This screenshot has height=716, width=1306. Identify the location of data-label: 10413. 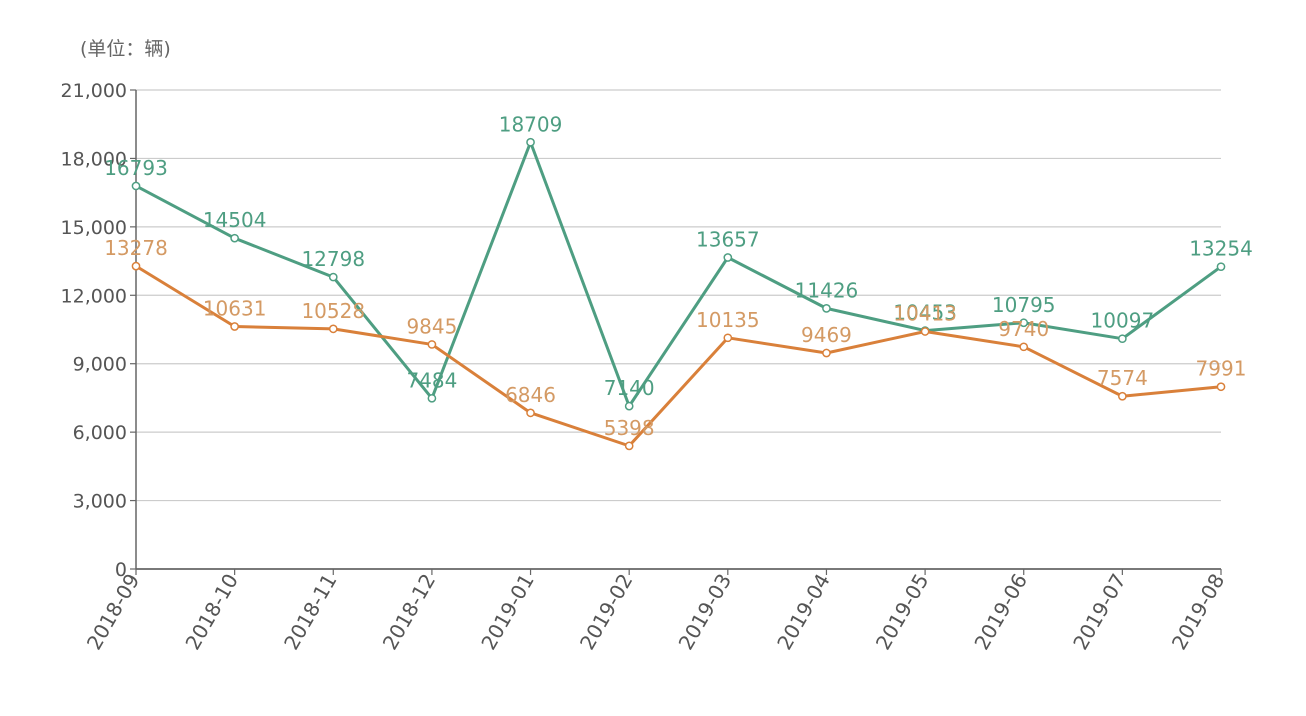
(925, 313).